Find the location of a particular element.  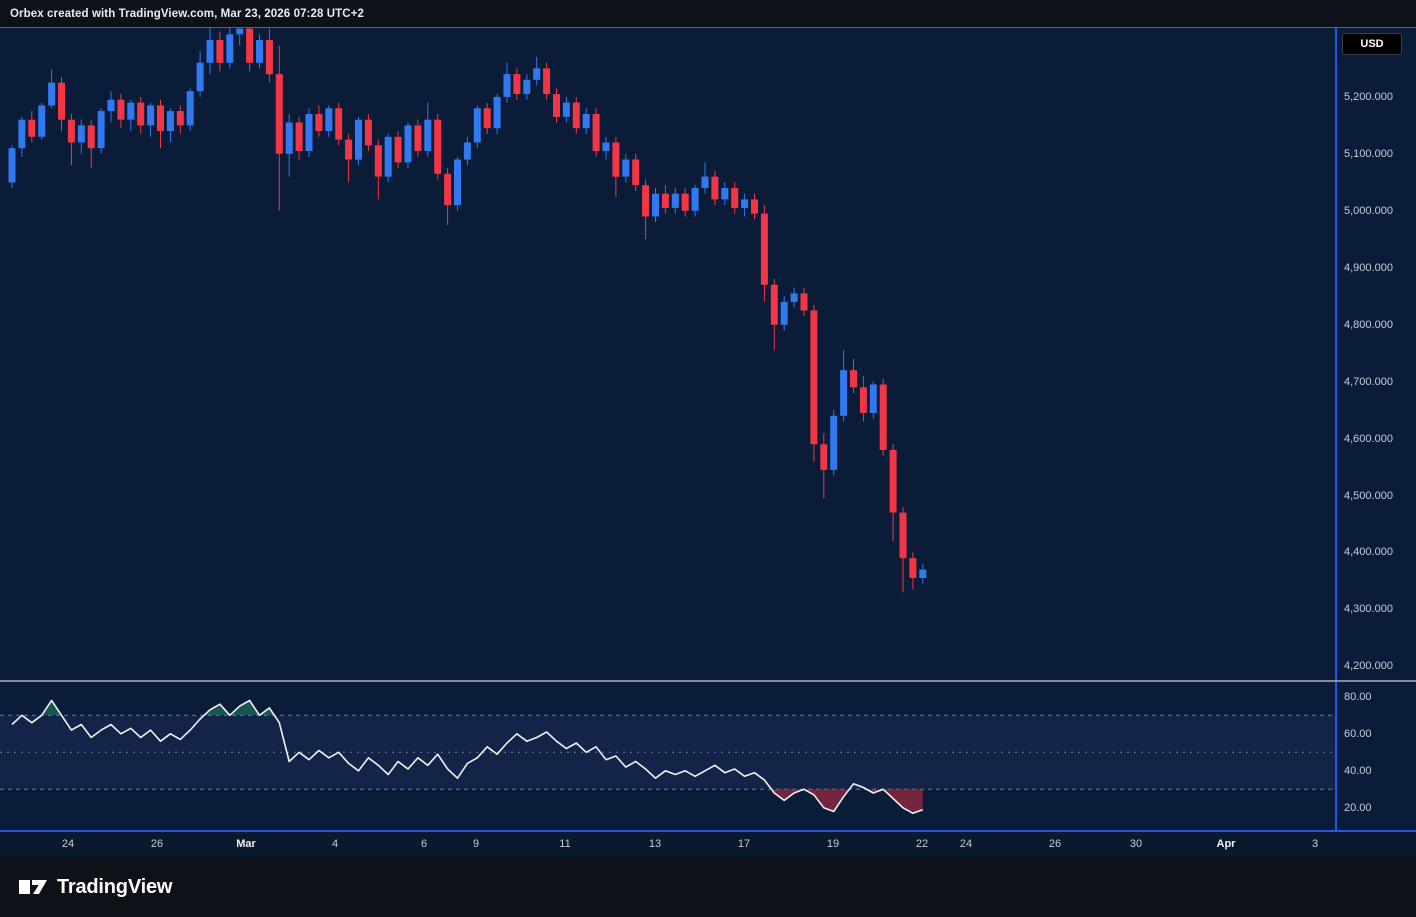

header-divider is located at coordinates (708, 27).